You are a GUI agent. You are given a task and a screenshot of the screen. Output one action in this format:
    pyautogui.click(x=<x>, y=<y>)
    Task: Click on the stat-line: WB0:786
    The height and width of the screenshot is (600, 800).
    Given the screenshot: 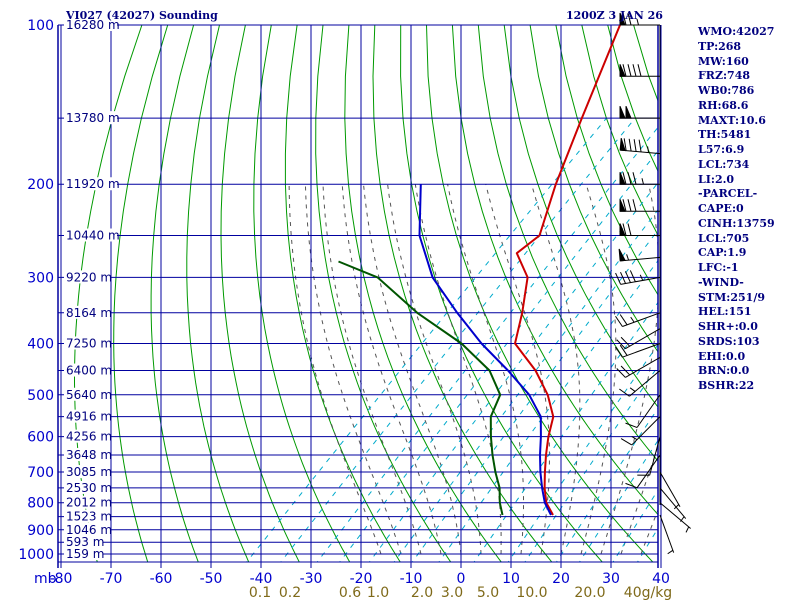 What is the action you would take?
    pyautogui.click(x=726, y=90)
    